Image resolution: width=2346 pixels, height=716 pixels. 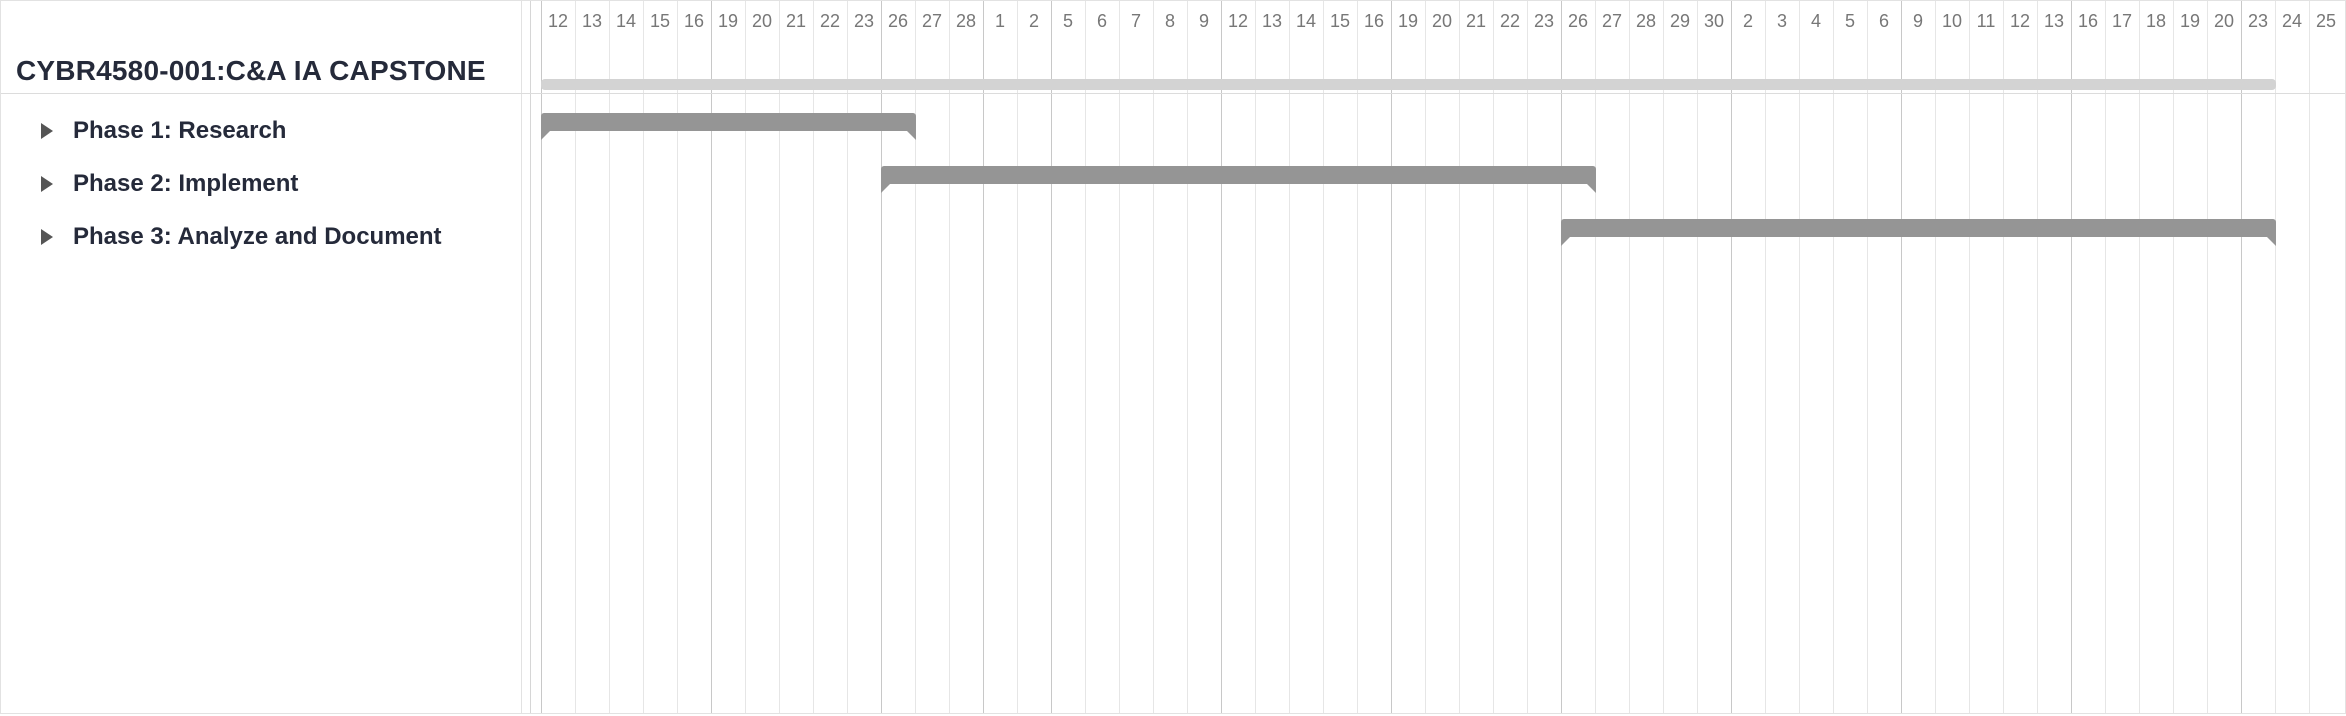 What do you see at coordinates (1680, 21) in the screenshot?
I see `day-label: 29` at bounding box center [1680, 21].